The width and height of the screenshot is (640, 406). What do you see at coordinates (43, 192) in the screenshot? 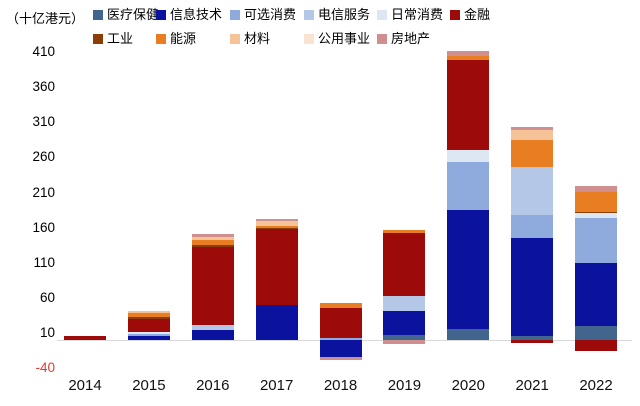
I see `y-axis-tick-label: 210` at bounding box center [43, 192].